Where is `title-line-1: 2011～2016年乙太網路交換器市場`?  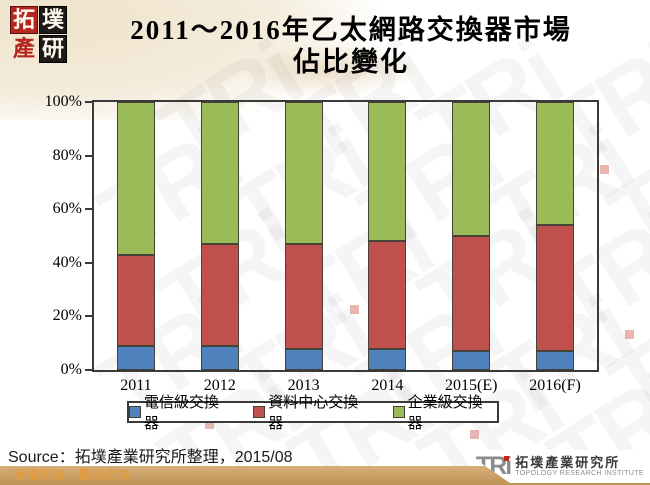 title-line-1: 2011～2016年乙太網路交換器市場 is located at coordinates (351, 30).